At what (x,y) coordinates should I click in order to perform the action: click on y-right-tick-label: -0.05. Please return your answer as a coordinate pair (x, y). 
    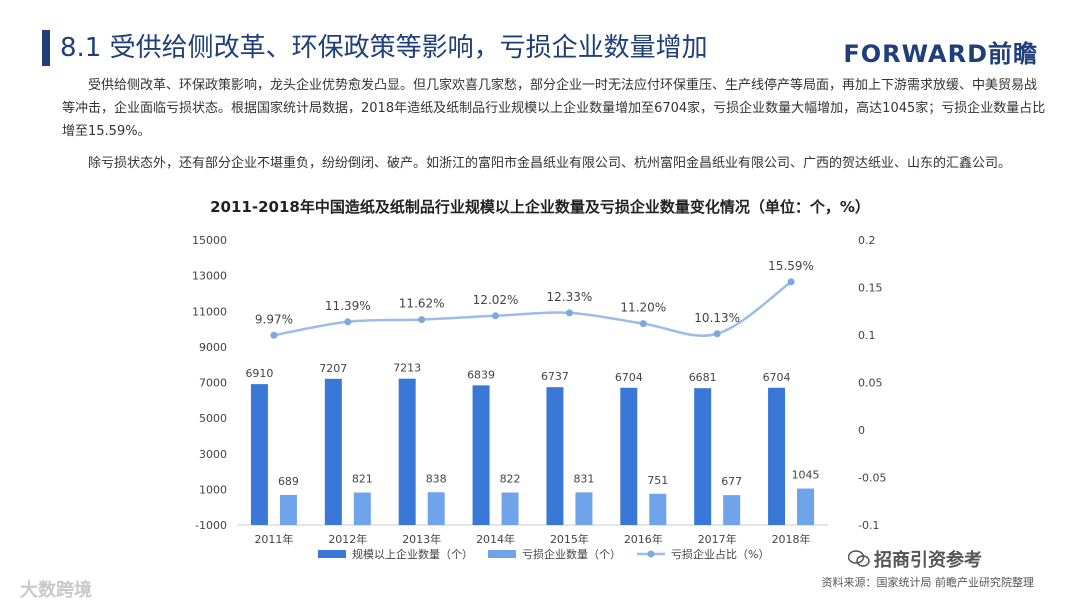
    Looking at the image, I should click on (872, 478).